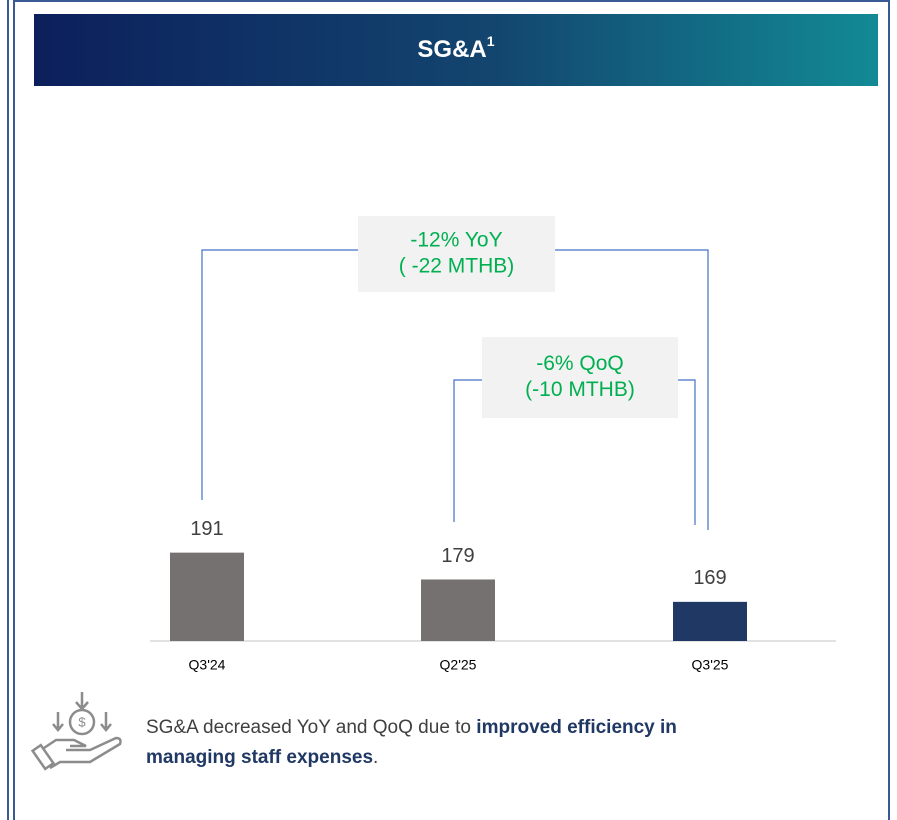 Image resolution: width=897 pixels, height=820 pixels. I want to click on footnote-line: managing staff expenses., so click(262, 757).